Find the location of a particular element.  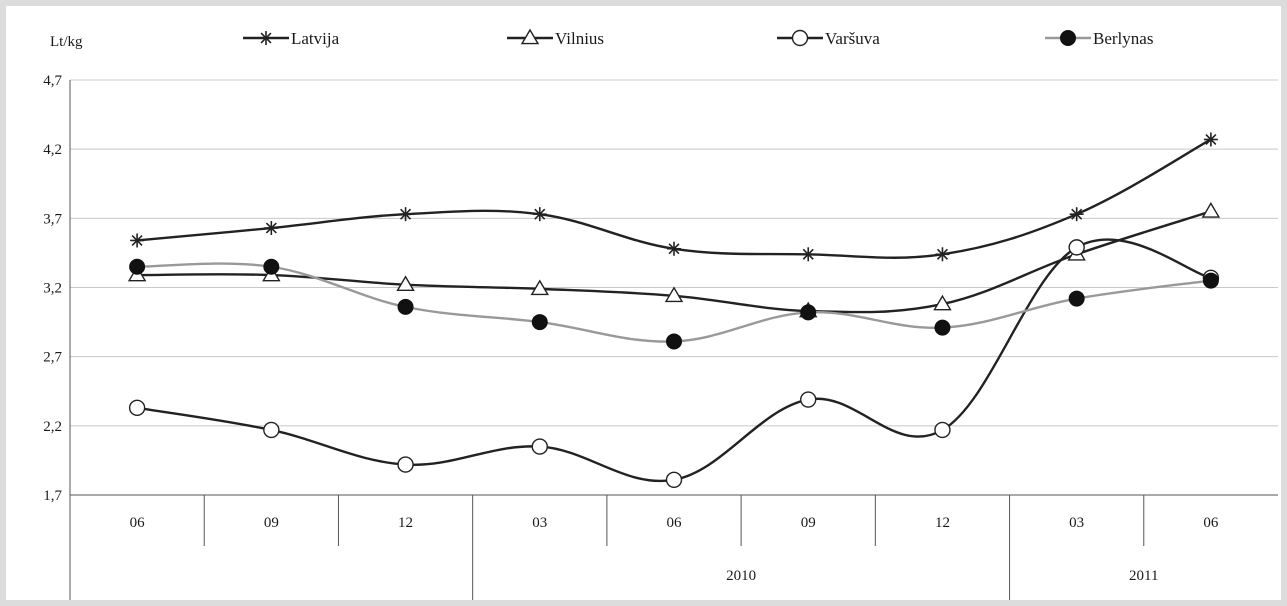

legend-item: Latvija is located at coordinates (291, 38).